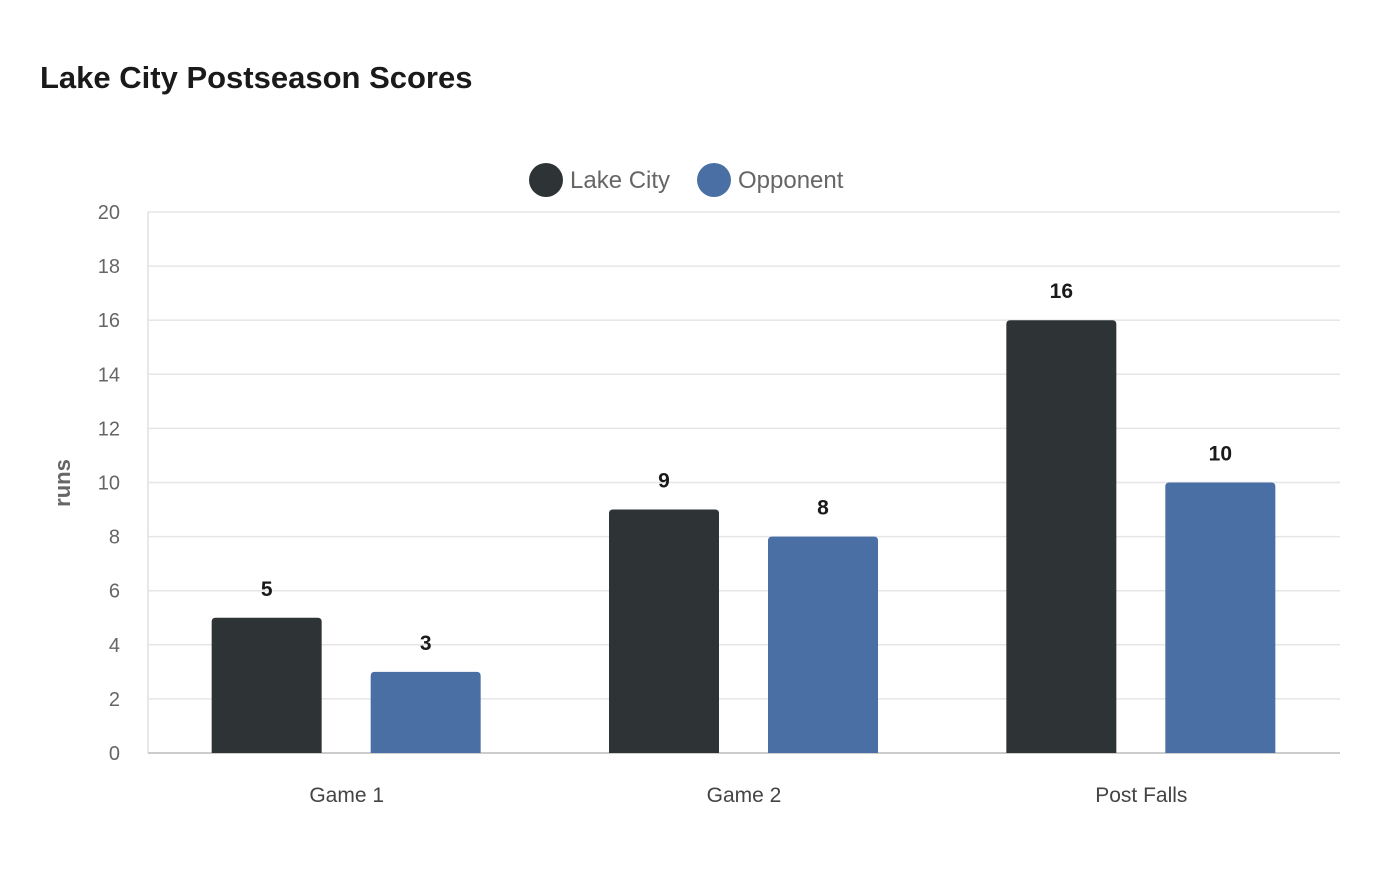 The image size is (1400, 880). I want to click on data-label: 8, so click(823, 508).